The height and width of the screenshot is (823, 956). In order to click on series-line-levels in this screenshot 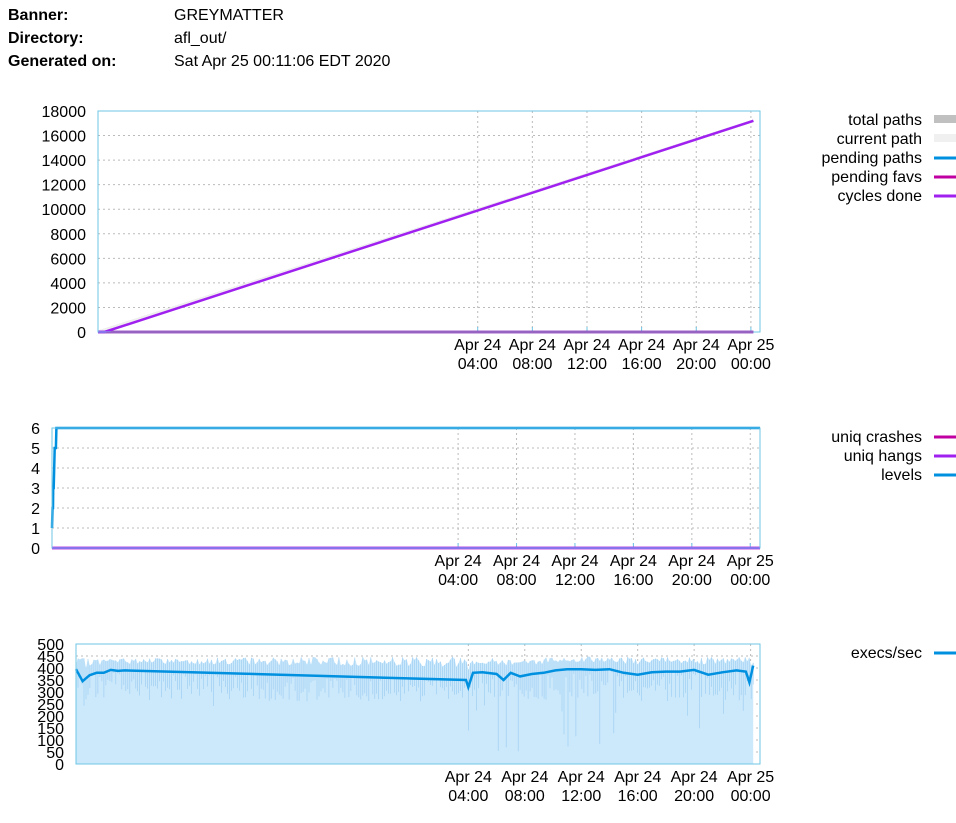, I will do `click(405, 477)`.